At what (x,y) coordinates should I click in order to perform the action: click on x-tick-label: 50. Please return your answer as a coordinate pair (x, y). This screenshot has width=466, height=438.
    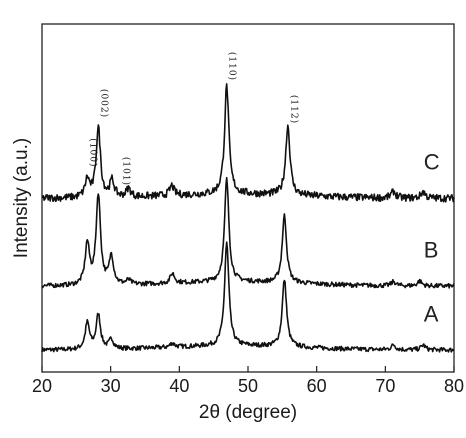
    Looking at the image, I should click on (248, 386).